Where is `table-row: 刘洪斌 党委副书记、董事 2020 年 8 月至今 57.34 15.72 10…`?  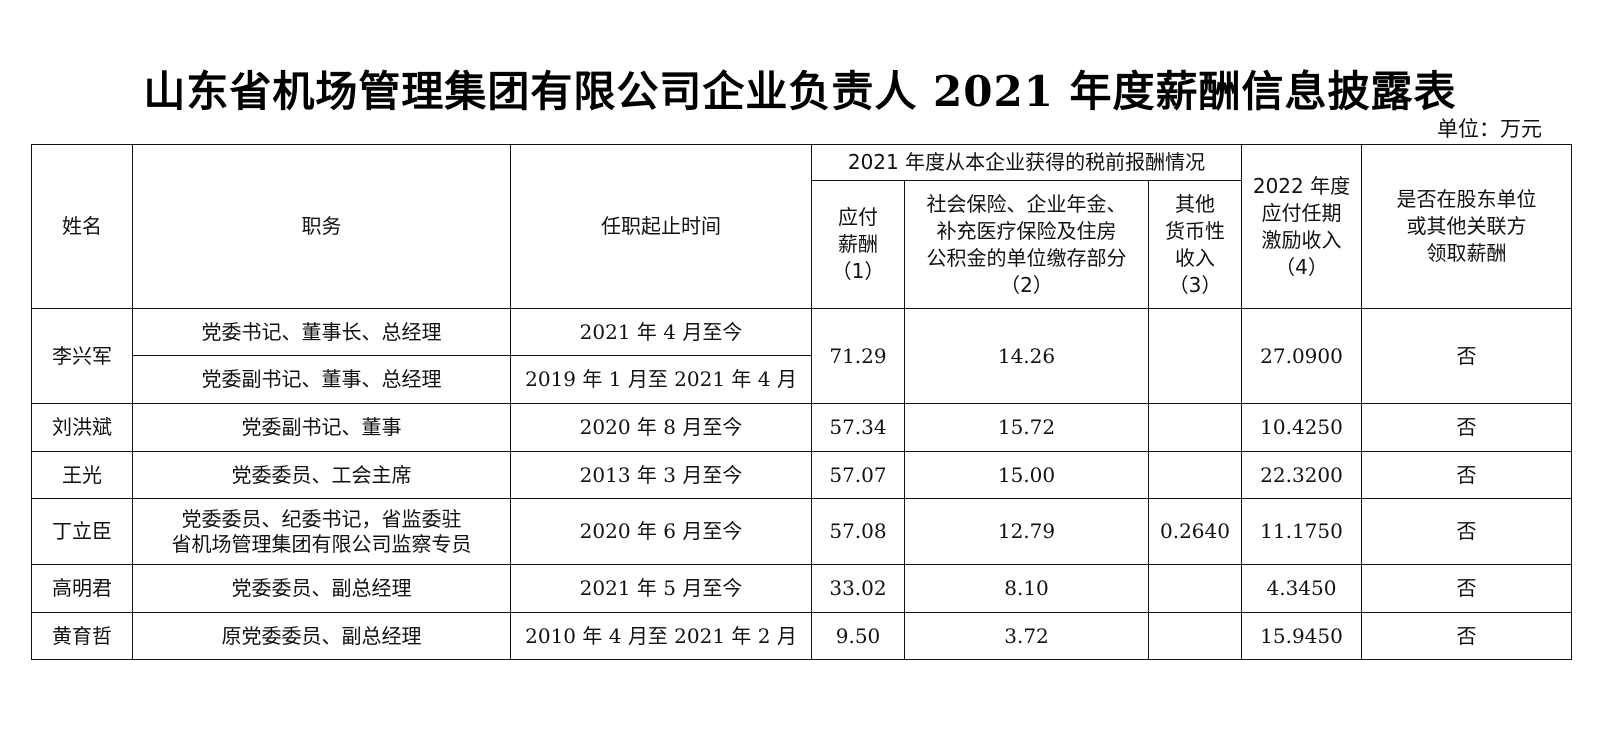 table-row: 刘洪斌 党委副书记、董事 2020 年 8 月至今 57.34 15.72 10… is located at coordinates (801, 427).